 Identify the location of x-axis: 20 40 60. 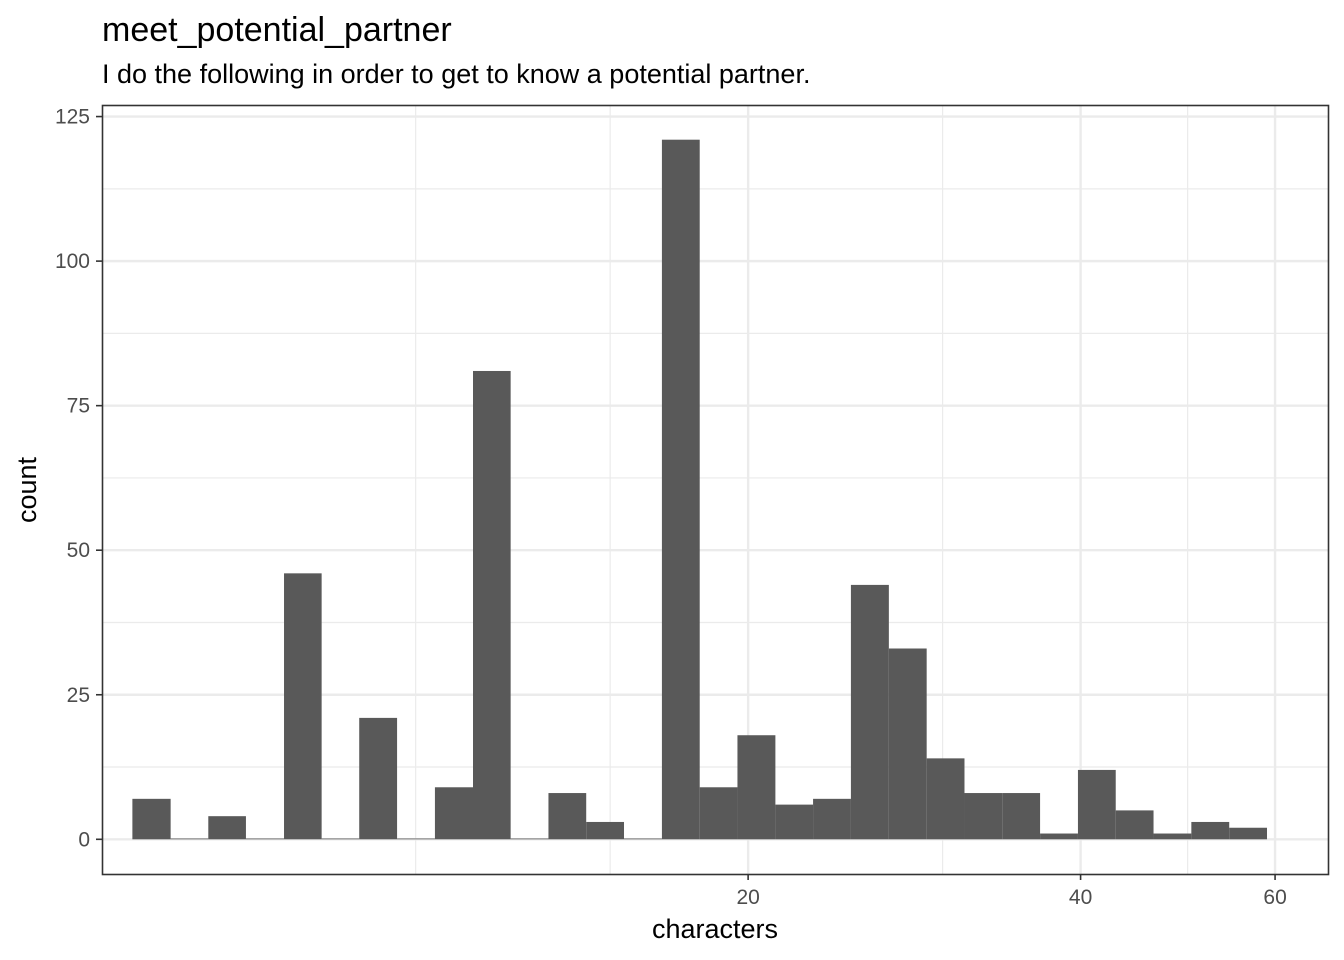
(1011, 891).